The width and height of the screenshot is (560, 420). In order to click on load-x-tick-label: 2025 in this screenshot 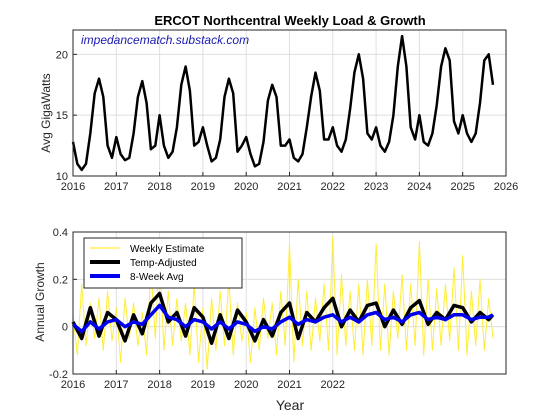, I will do `click(462, 187)`.